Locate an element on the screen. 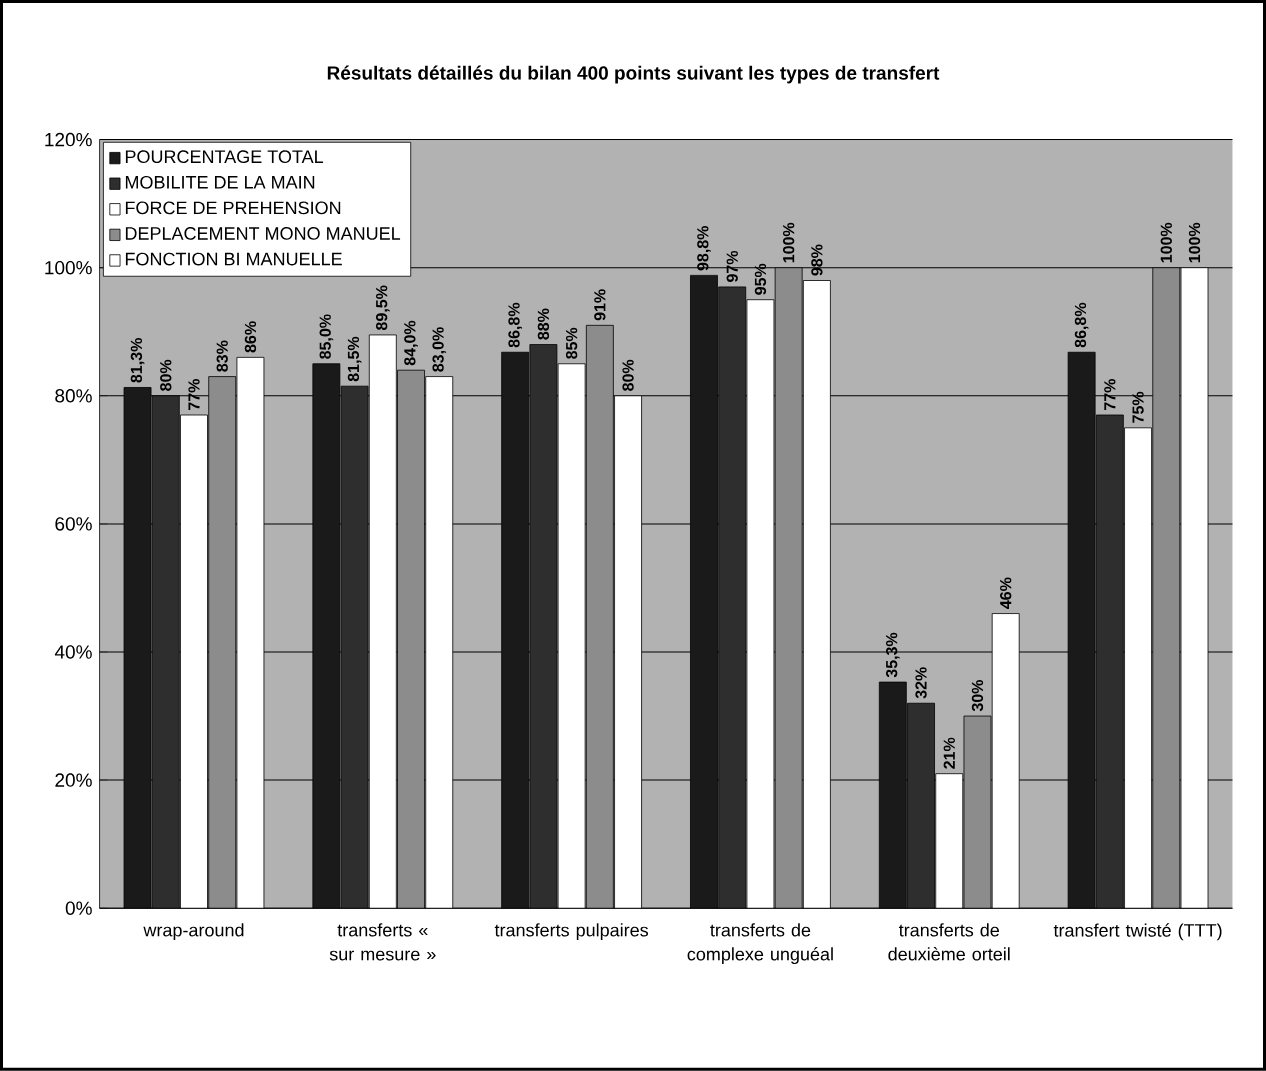 The width and height of the screenshot is (1266, 1071). y-tick-label: 20% is located at coordinates (73, 780).